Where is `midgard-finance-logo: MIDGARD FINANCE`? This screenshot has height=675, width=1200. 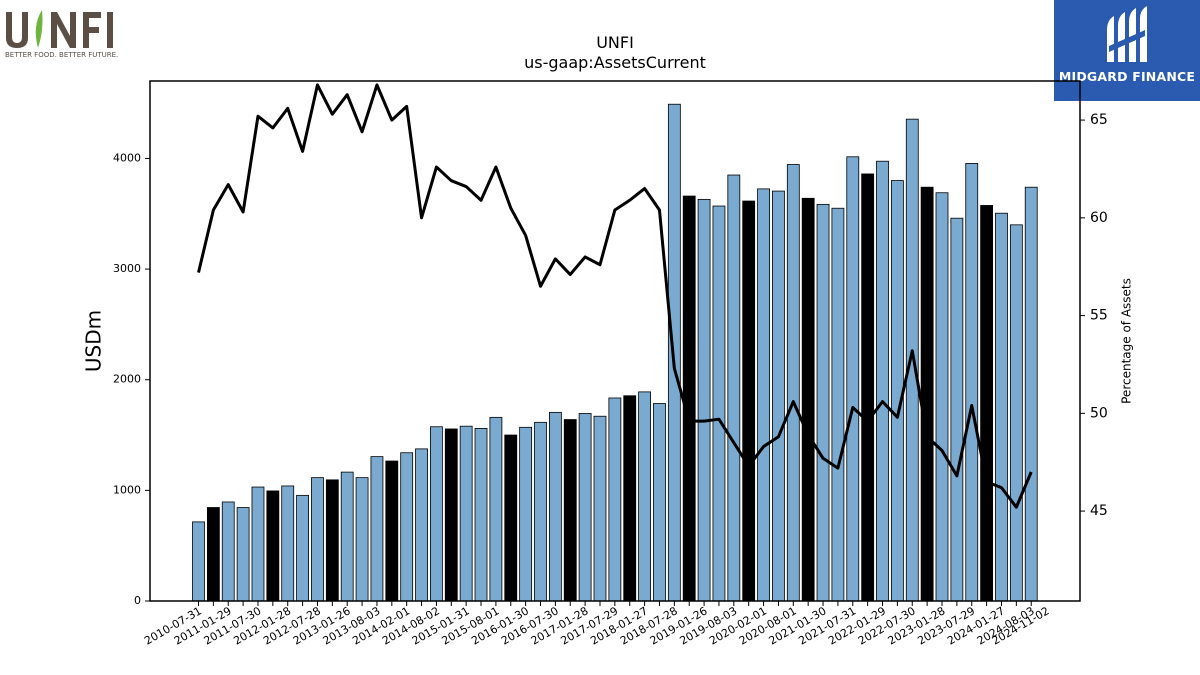 midgard-finance-logo: MIDGARD FINANCE is located at coordinates (1127, 50).